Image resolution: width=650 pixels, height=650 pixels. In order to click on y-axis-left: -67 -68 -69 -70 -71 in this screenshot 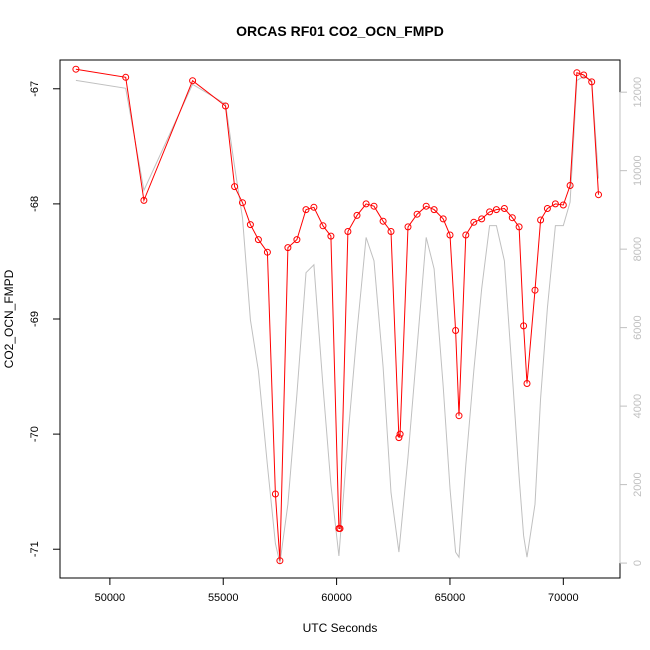, I will do `click(45, 319)`.